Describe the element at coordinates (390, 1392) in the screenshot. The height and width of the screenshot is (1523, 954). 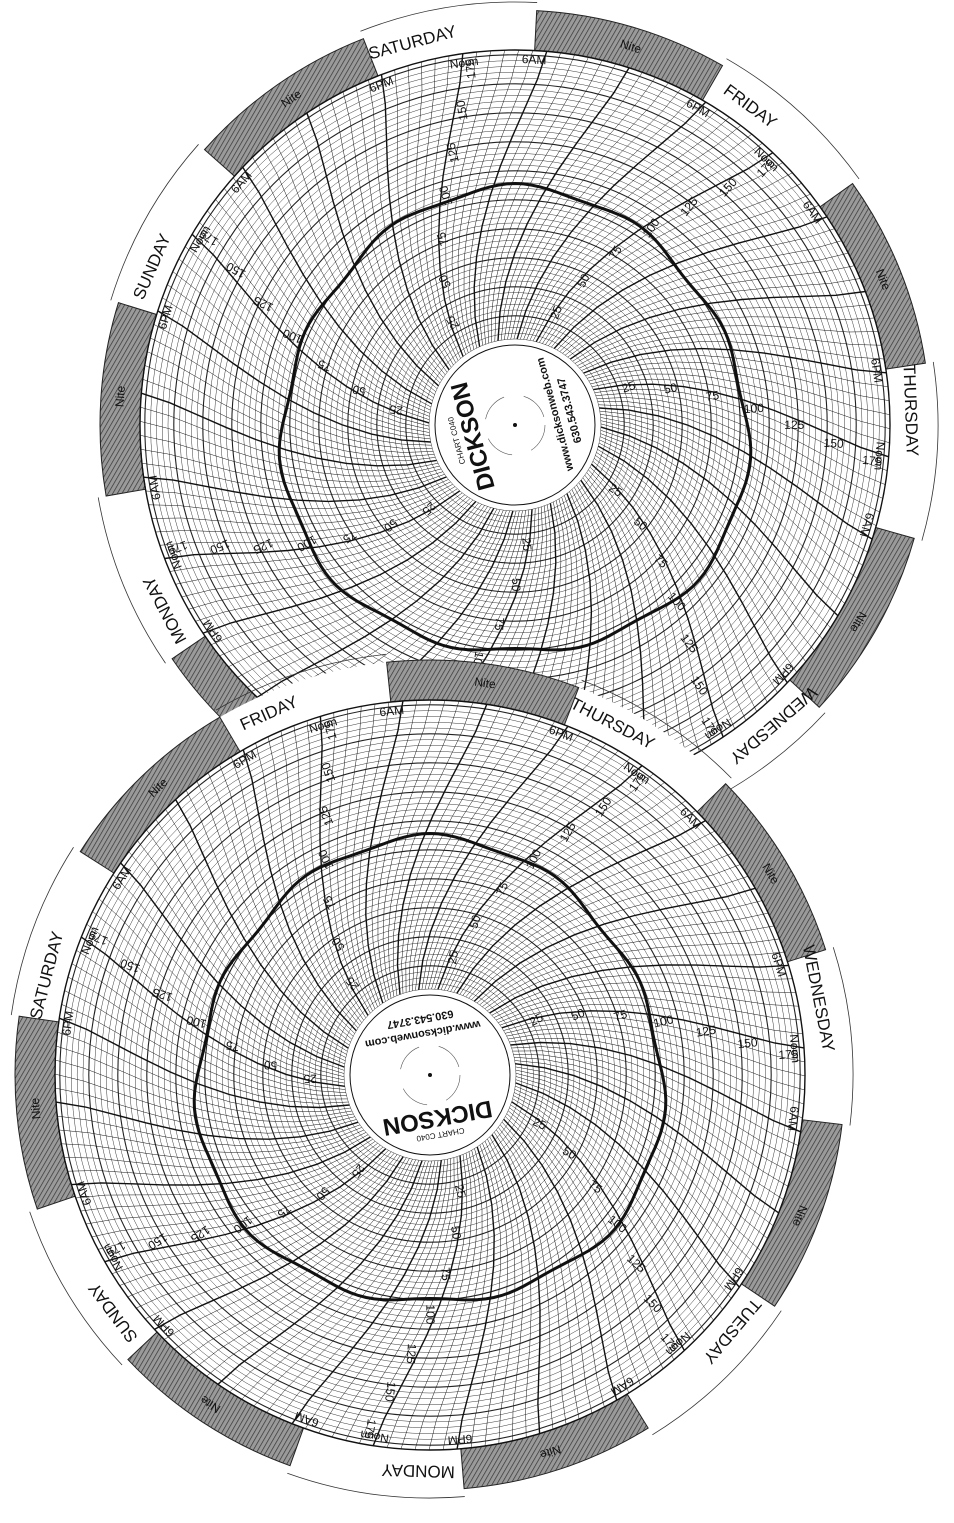
I see `scale-label: 150` at that location.